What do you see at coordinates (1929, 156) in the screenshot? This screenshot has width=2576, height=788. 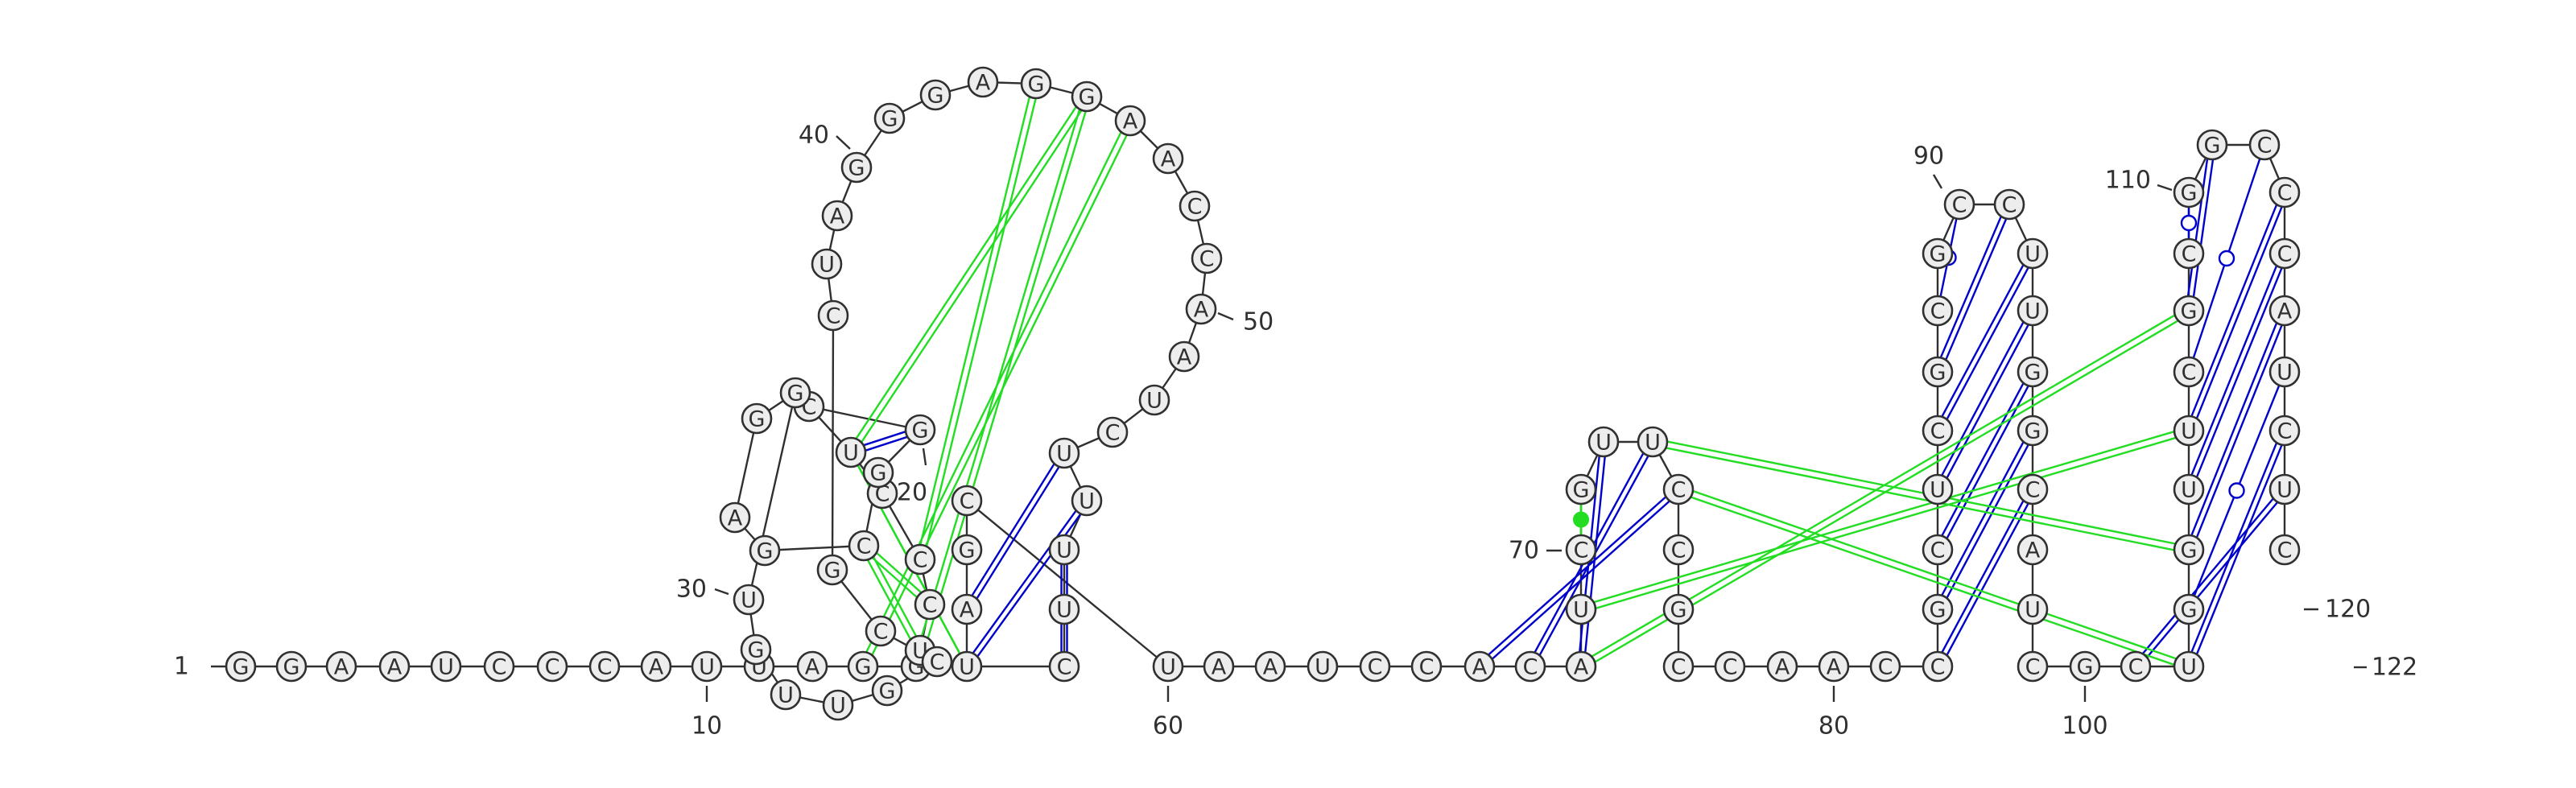 I see `position-number-label: 90` at bounding box center [1929, 156].